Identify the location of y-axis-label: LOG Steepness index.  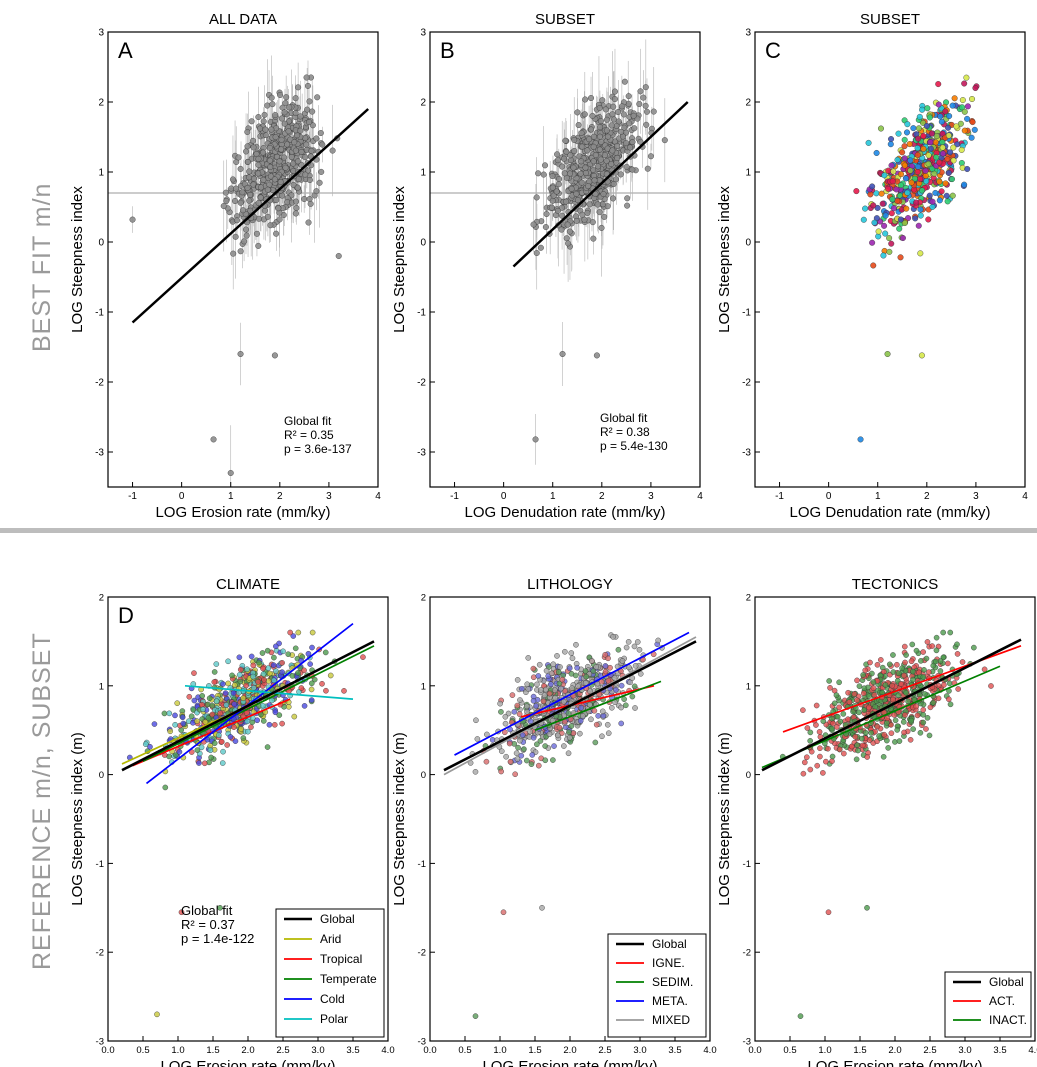
(77, 259).